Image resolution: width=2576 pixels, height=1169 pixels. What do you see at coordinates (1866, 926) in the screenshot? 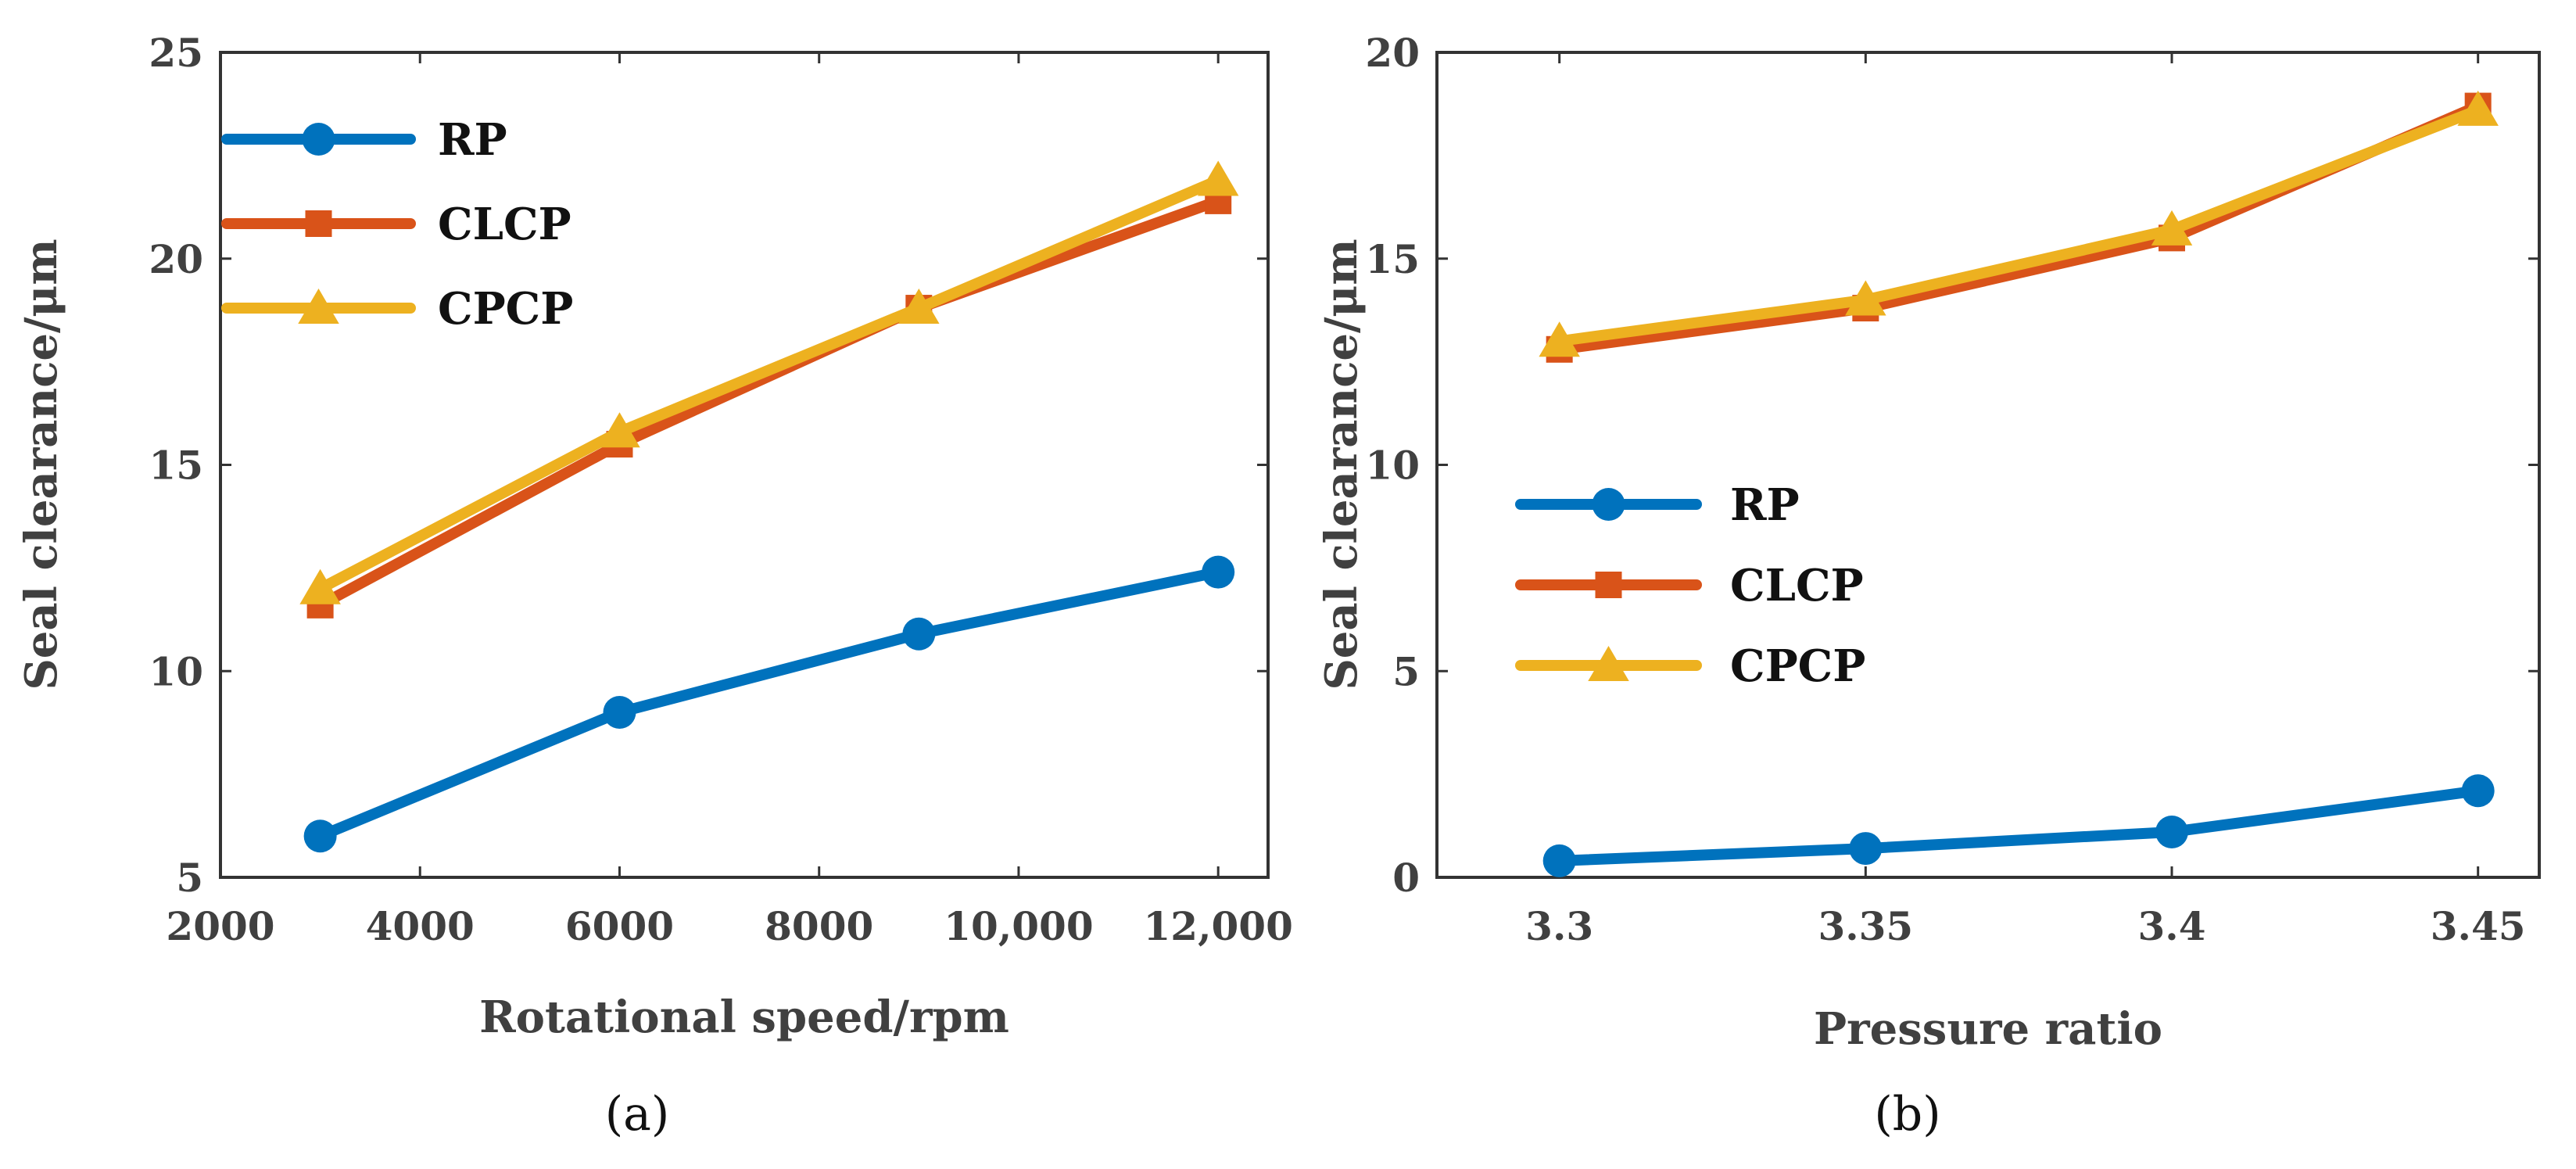
I see `x-tick-label-b-1: 3.35` at bounding box center [1866, 926].